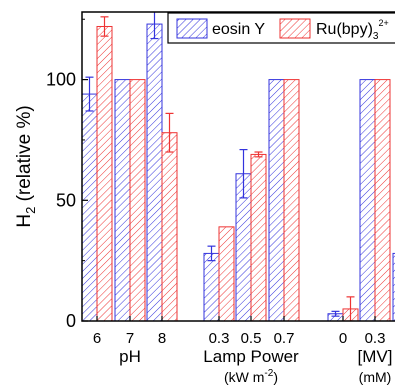  I want to click on legend-label-ru-bpy: Ru(bpy)32+, so click(352, 30).